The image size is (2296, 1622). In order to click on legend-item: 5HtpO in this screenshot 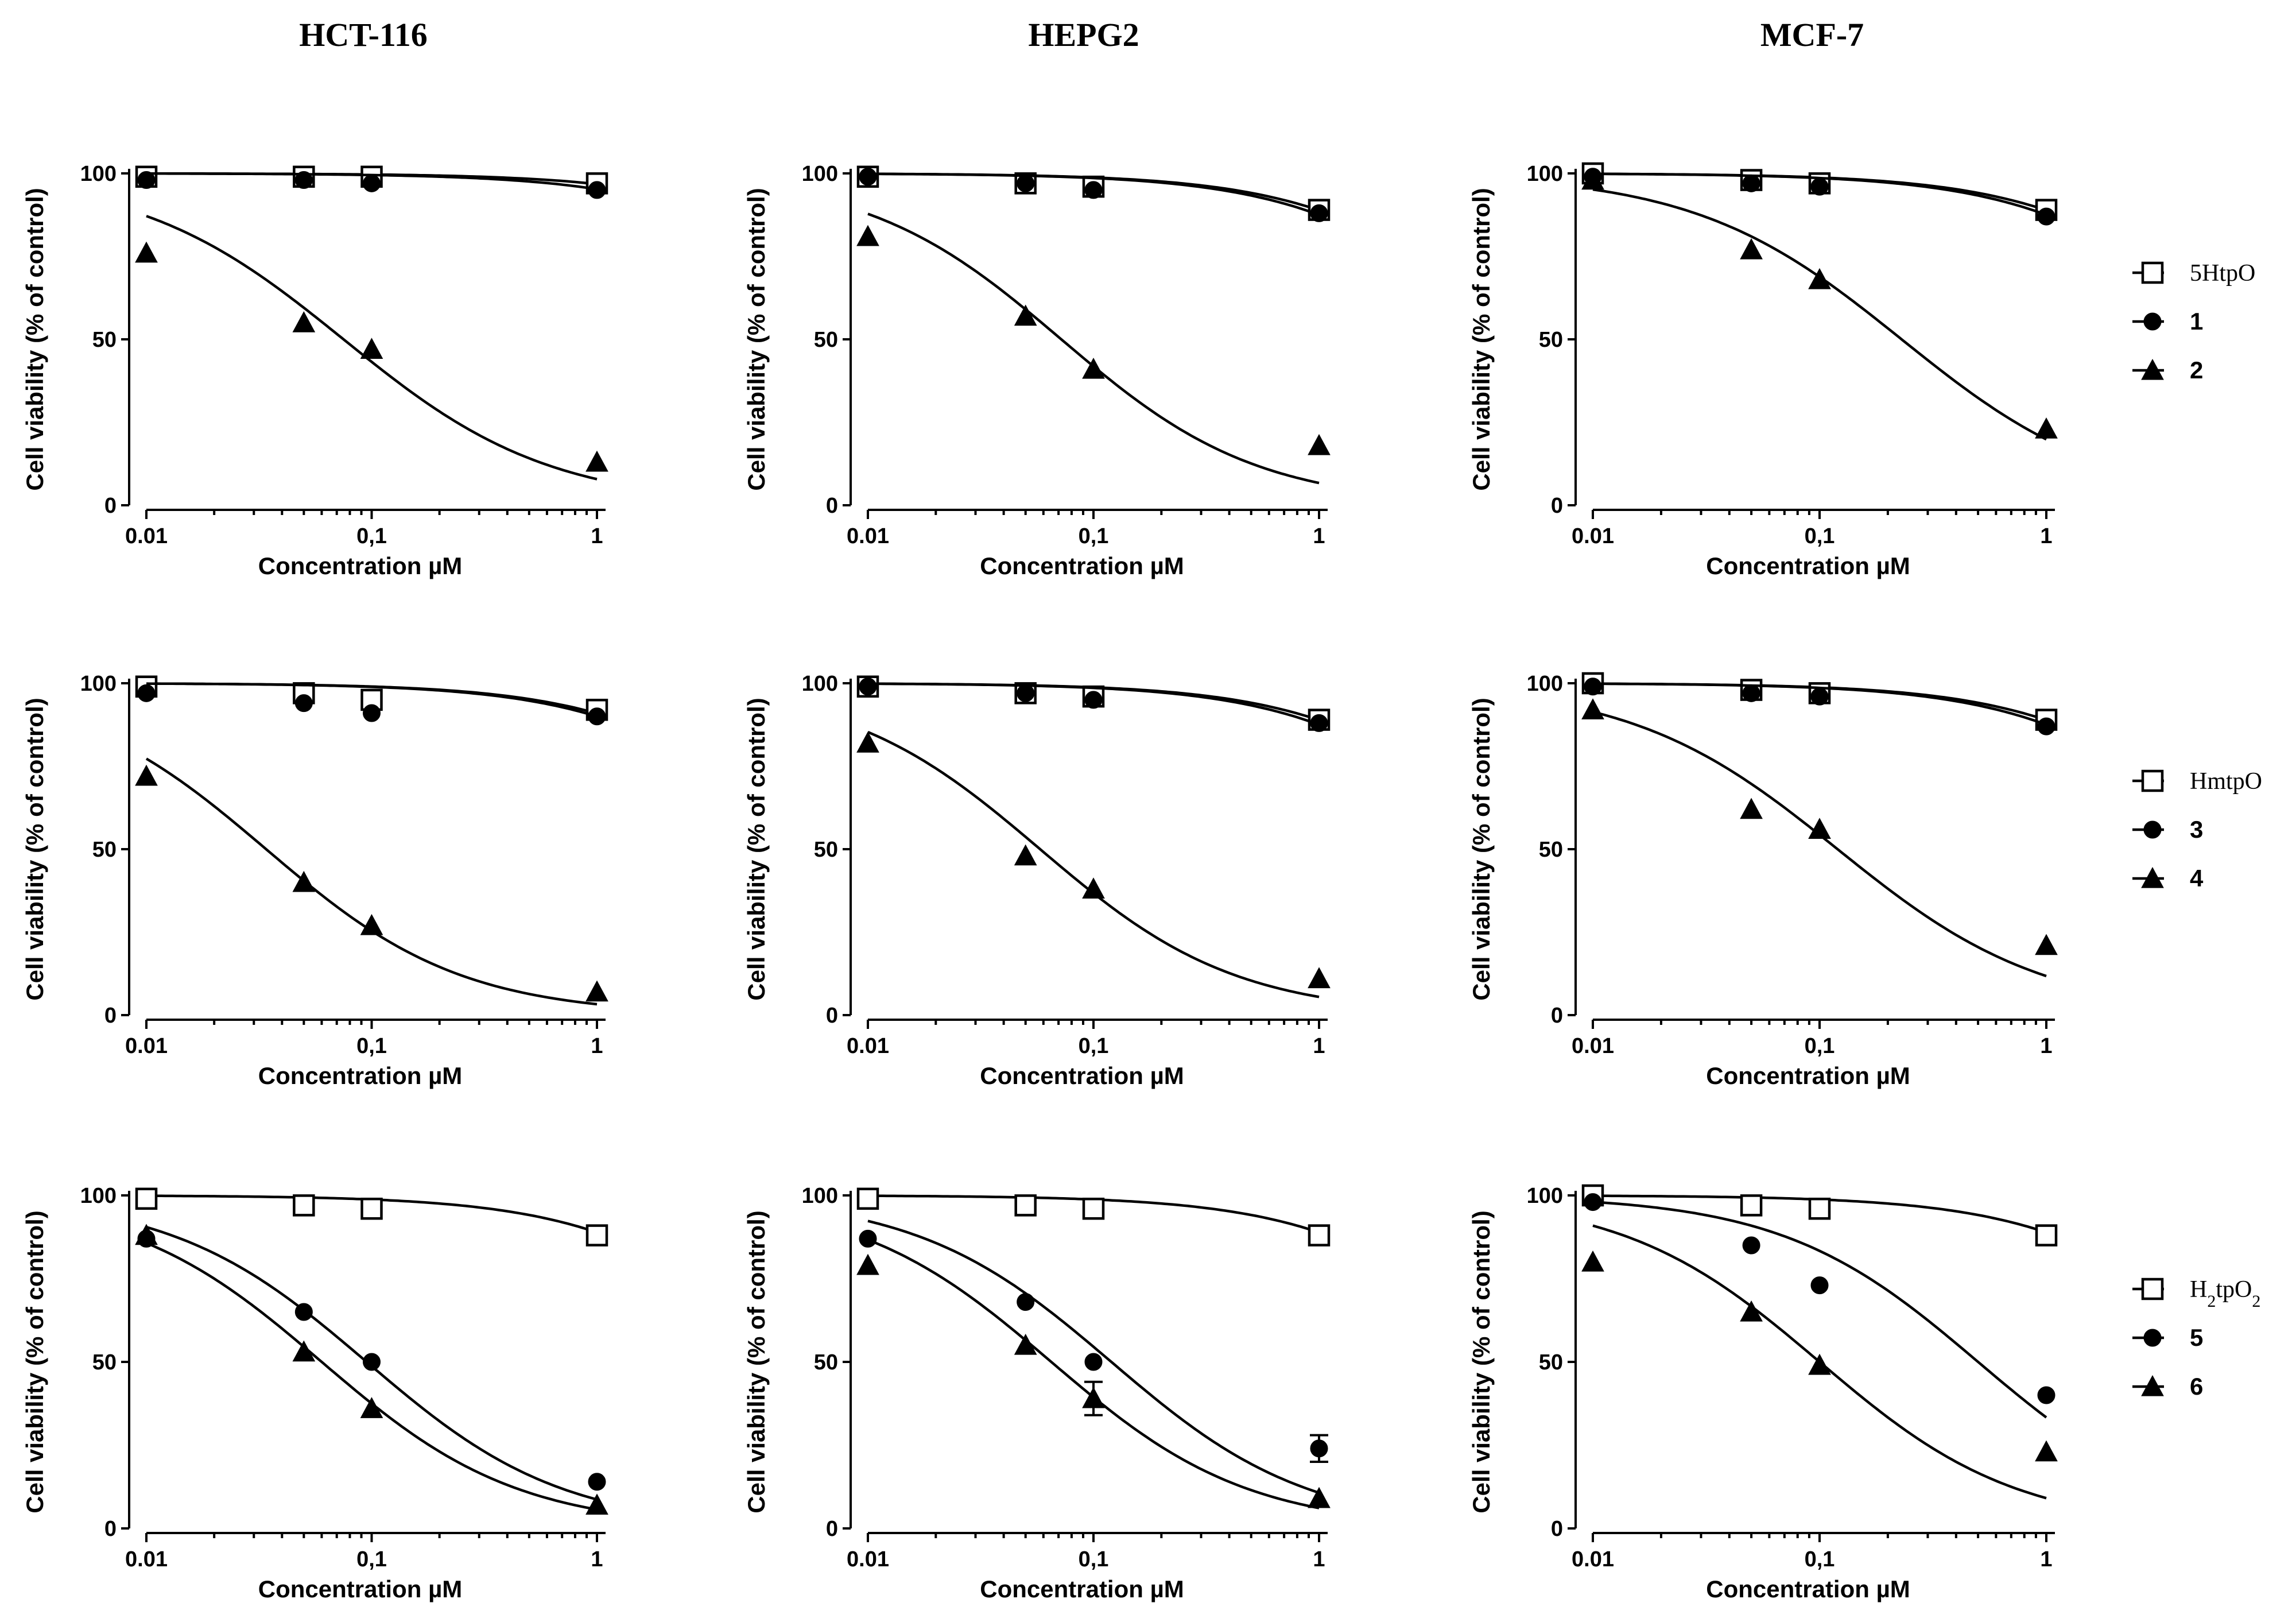, I will do `click(2193, 273)`.